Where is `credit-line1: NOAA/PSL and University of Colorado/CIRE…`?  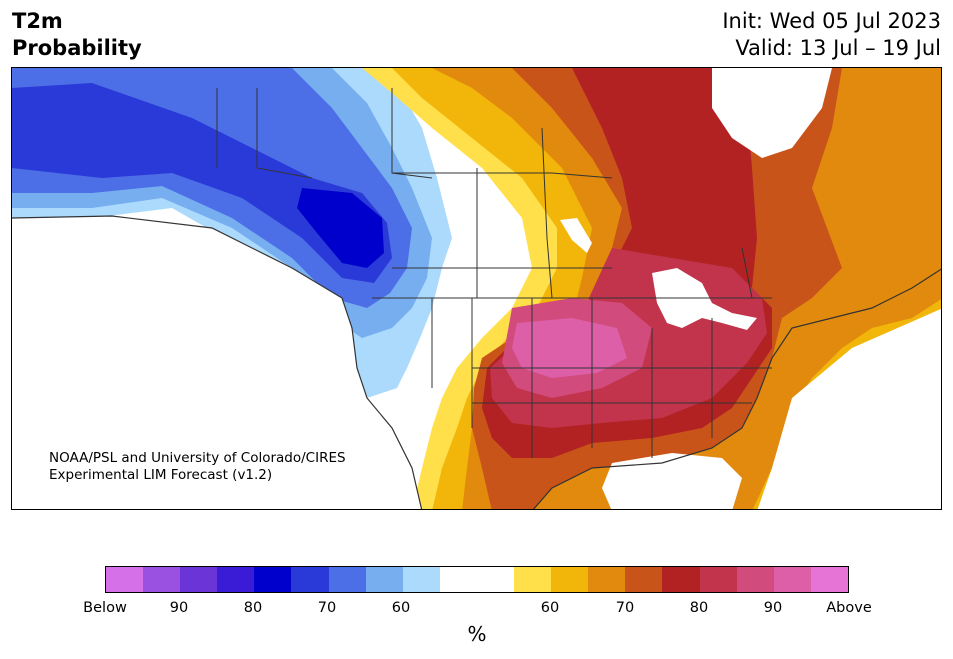
credit-line1: NOAA/PSL and University of Colorado/CIRE… is located at coordinates (197, 458).